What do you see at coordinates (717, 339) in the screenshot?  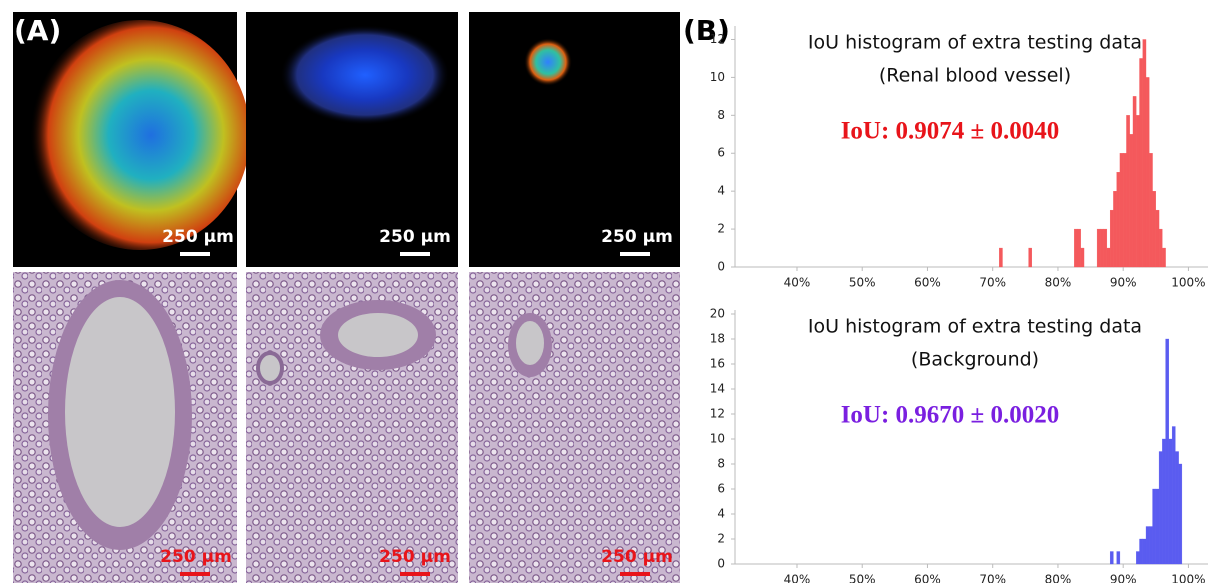 I see `y-tick-label: 18` at bounding box center [717, 339].